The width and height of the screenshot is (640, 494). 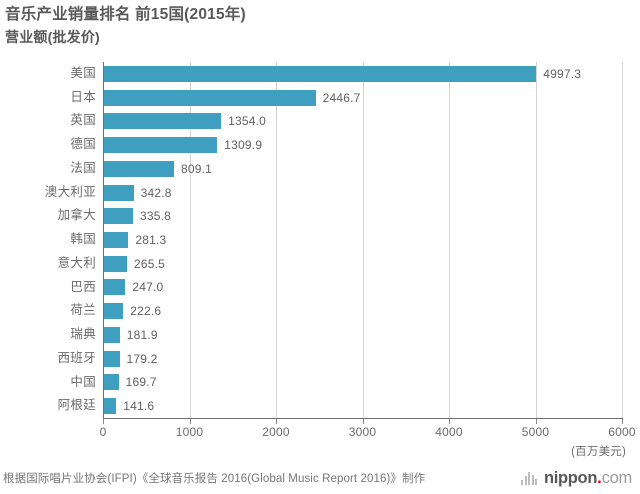 I want to click on category-label: 阿根廷, so click(x=76, y=405).